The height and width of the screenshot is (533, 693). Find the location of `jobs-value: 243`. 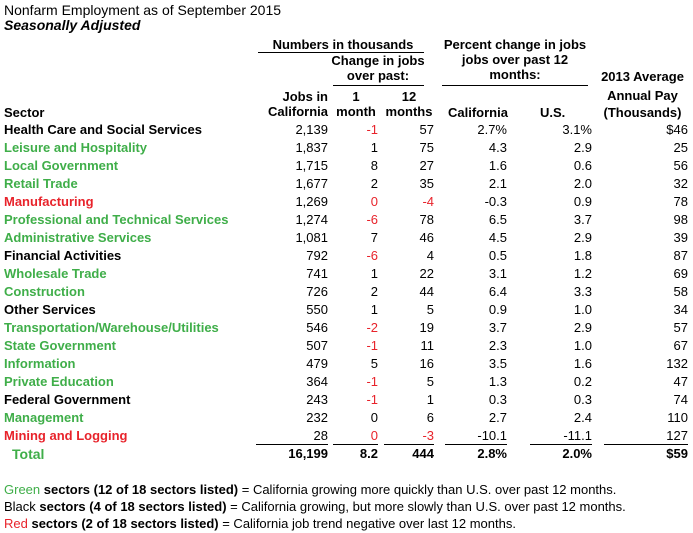

jobs-value: 243 is located at coordinates (317, 399).